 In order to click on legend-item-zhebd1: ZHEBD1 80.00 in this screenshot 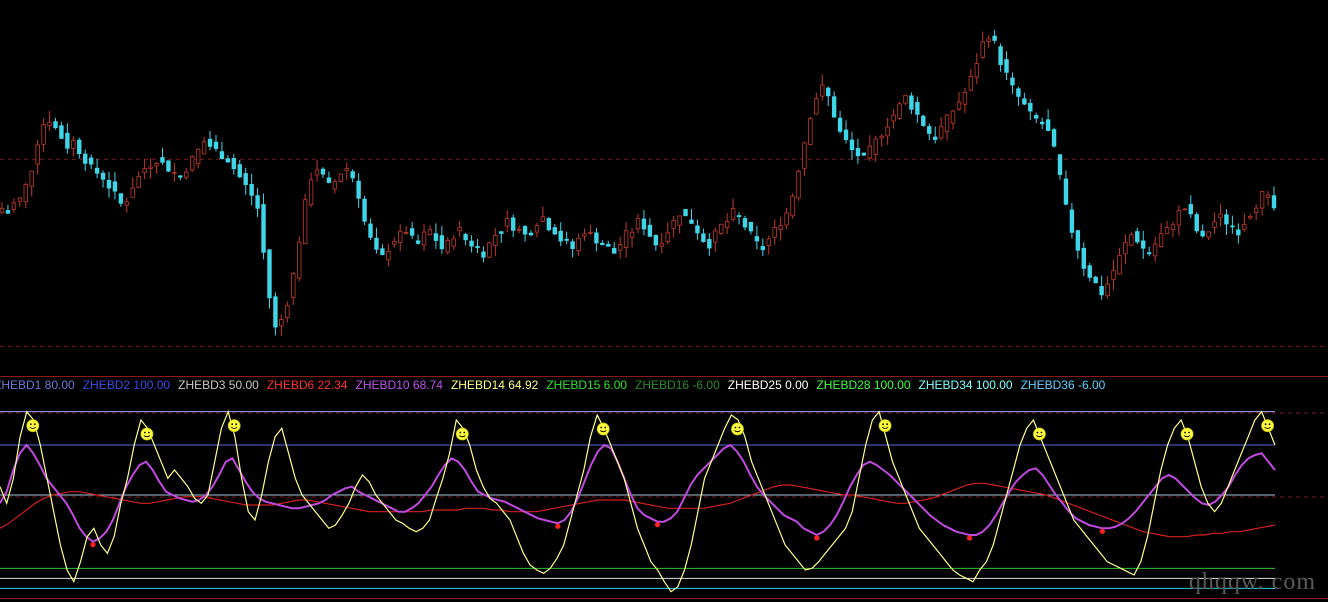, I will do `click(37, 385)`.